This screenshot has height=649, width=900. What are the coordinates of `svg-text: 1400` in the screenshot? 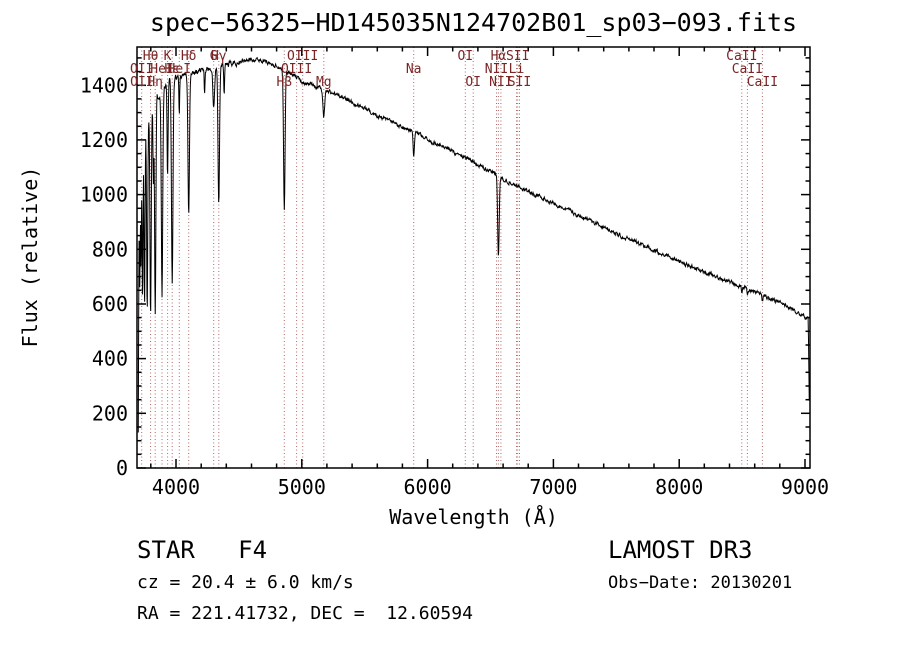 It's located at (104, 85).